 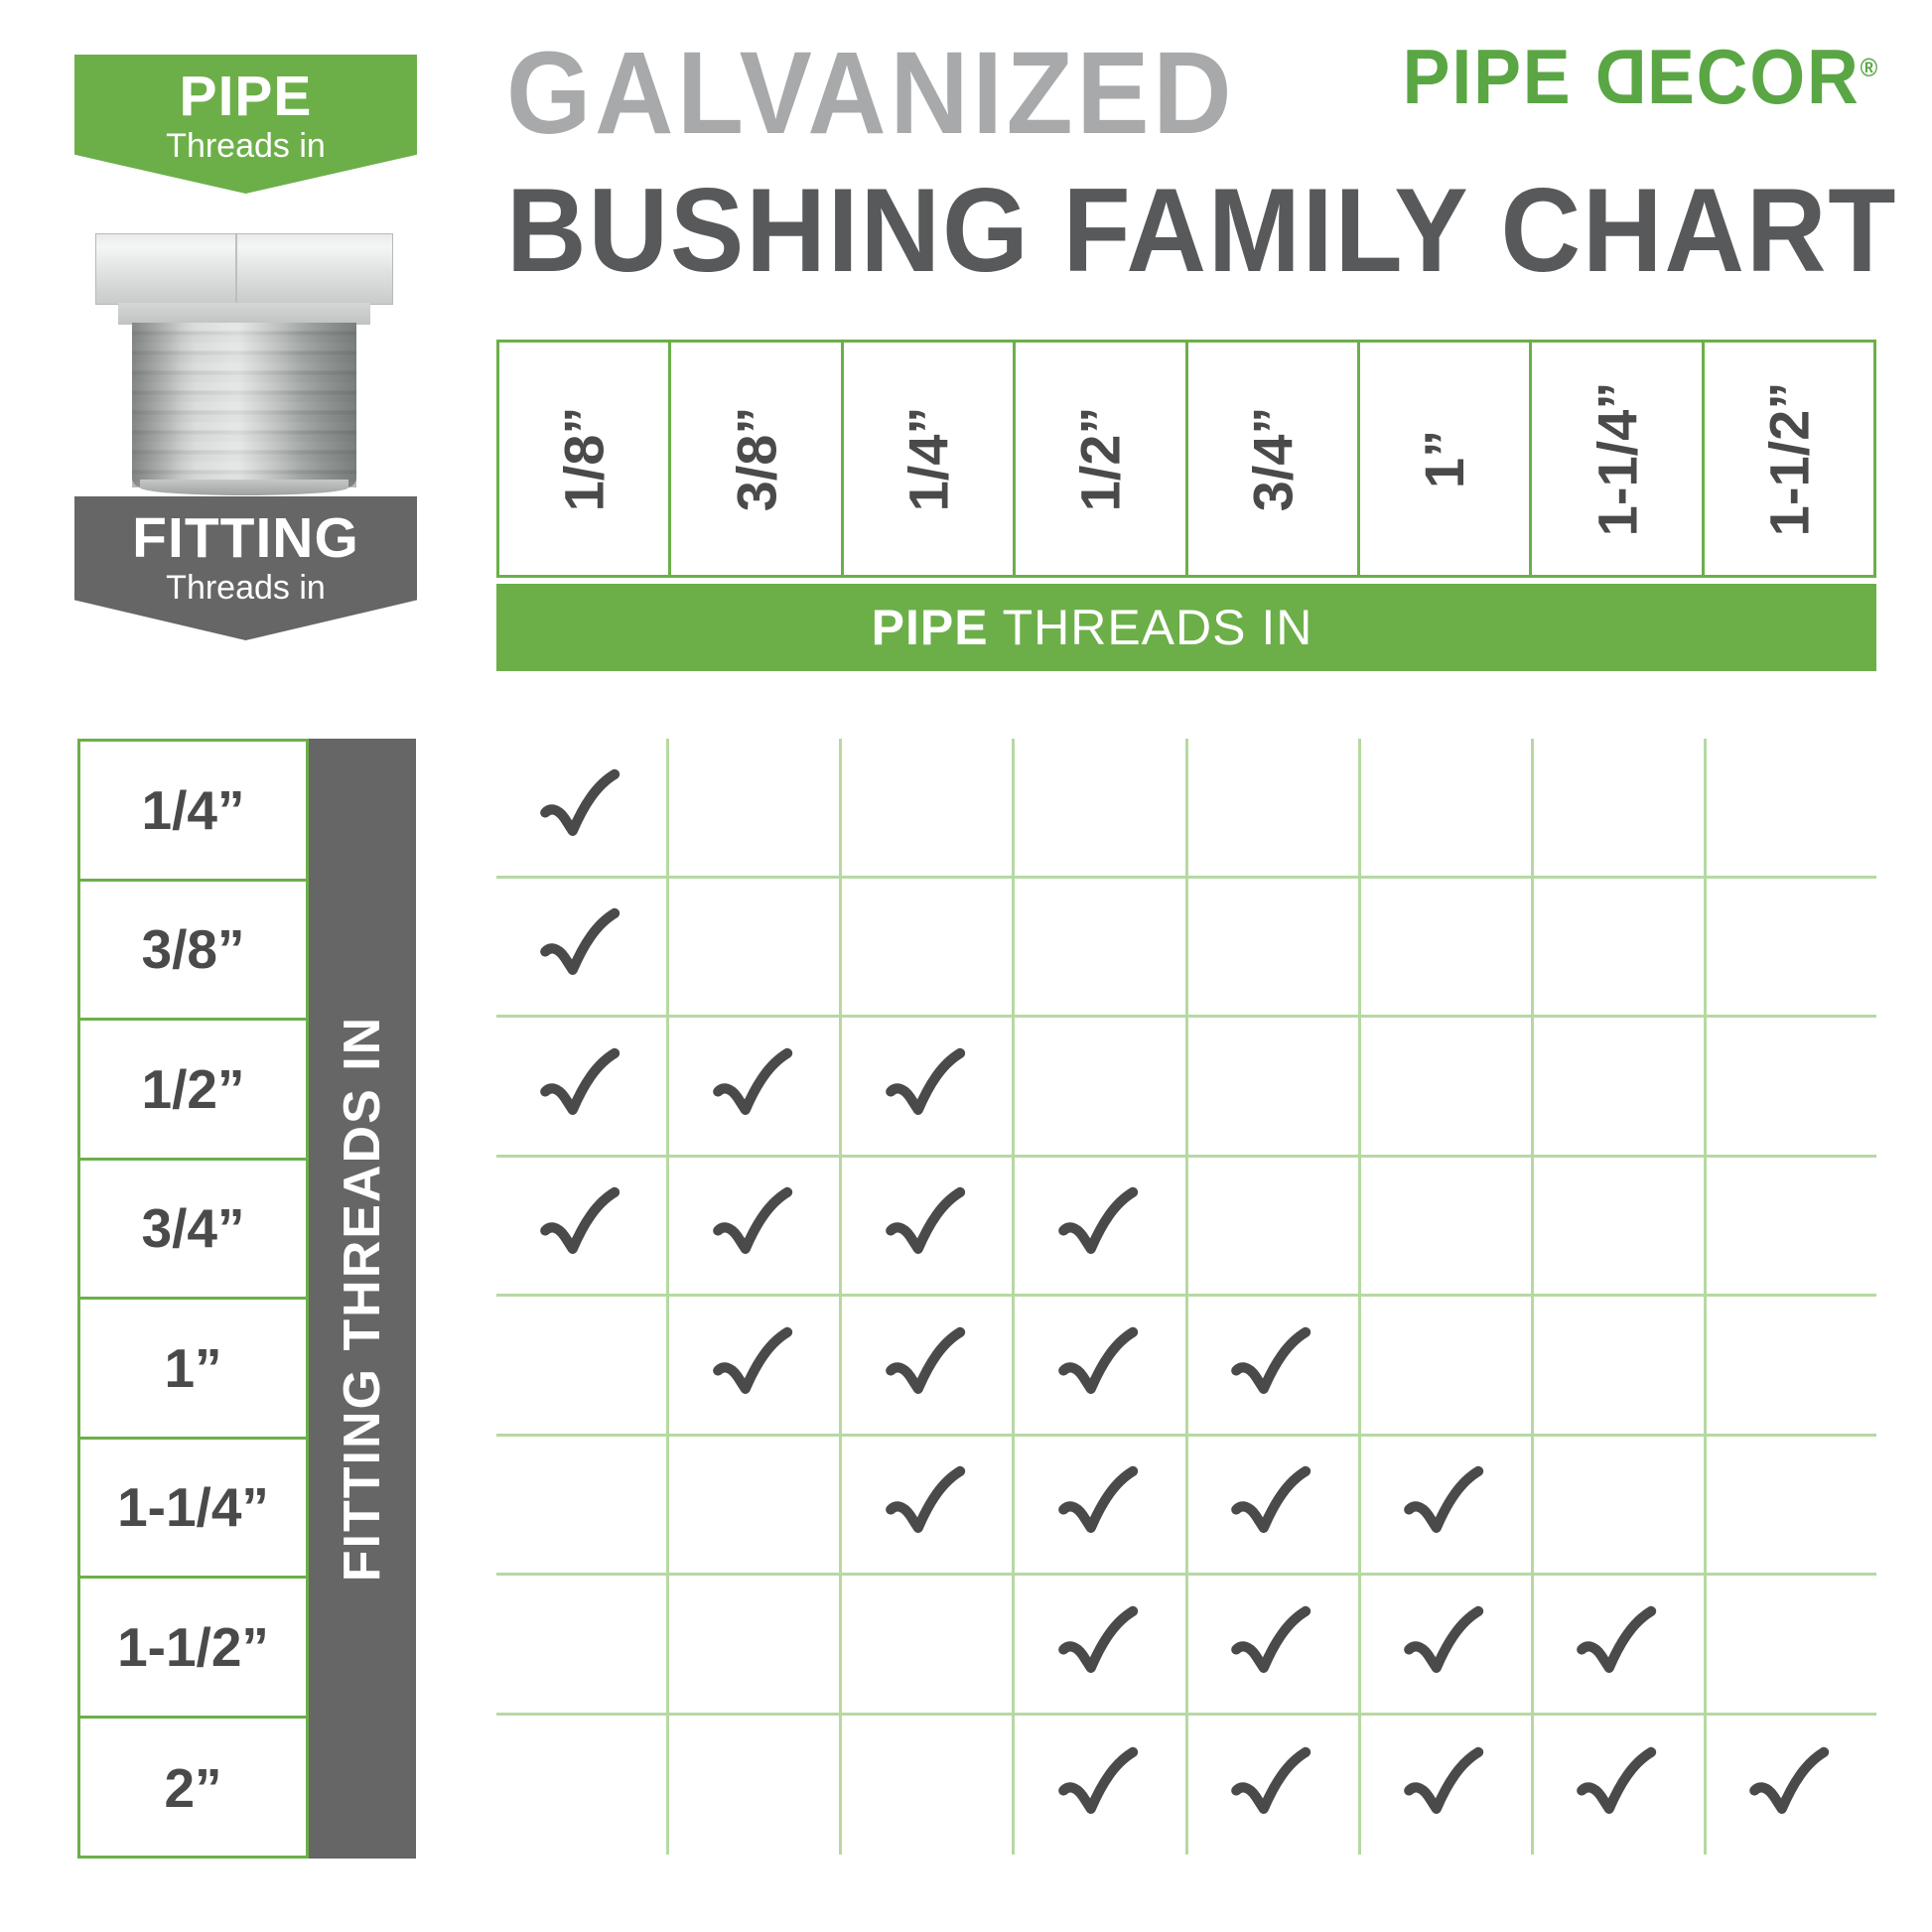 I want to click on column-header-cell: 1/2”, so click(x=1102, y=459).